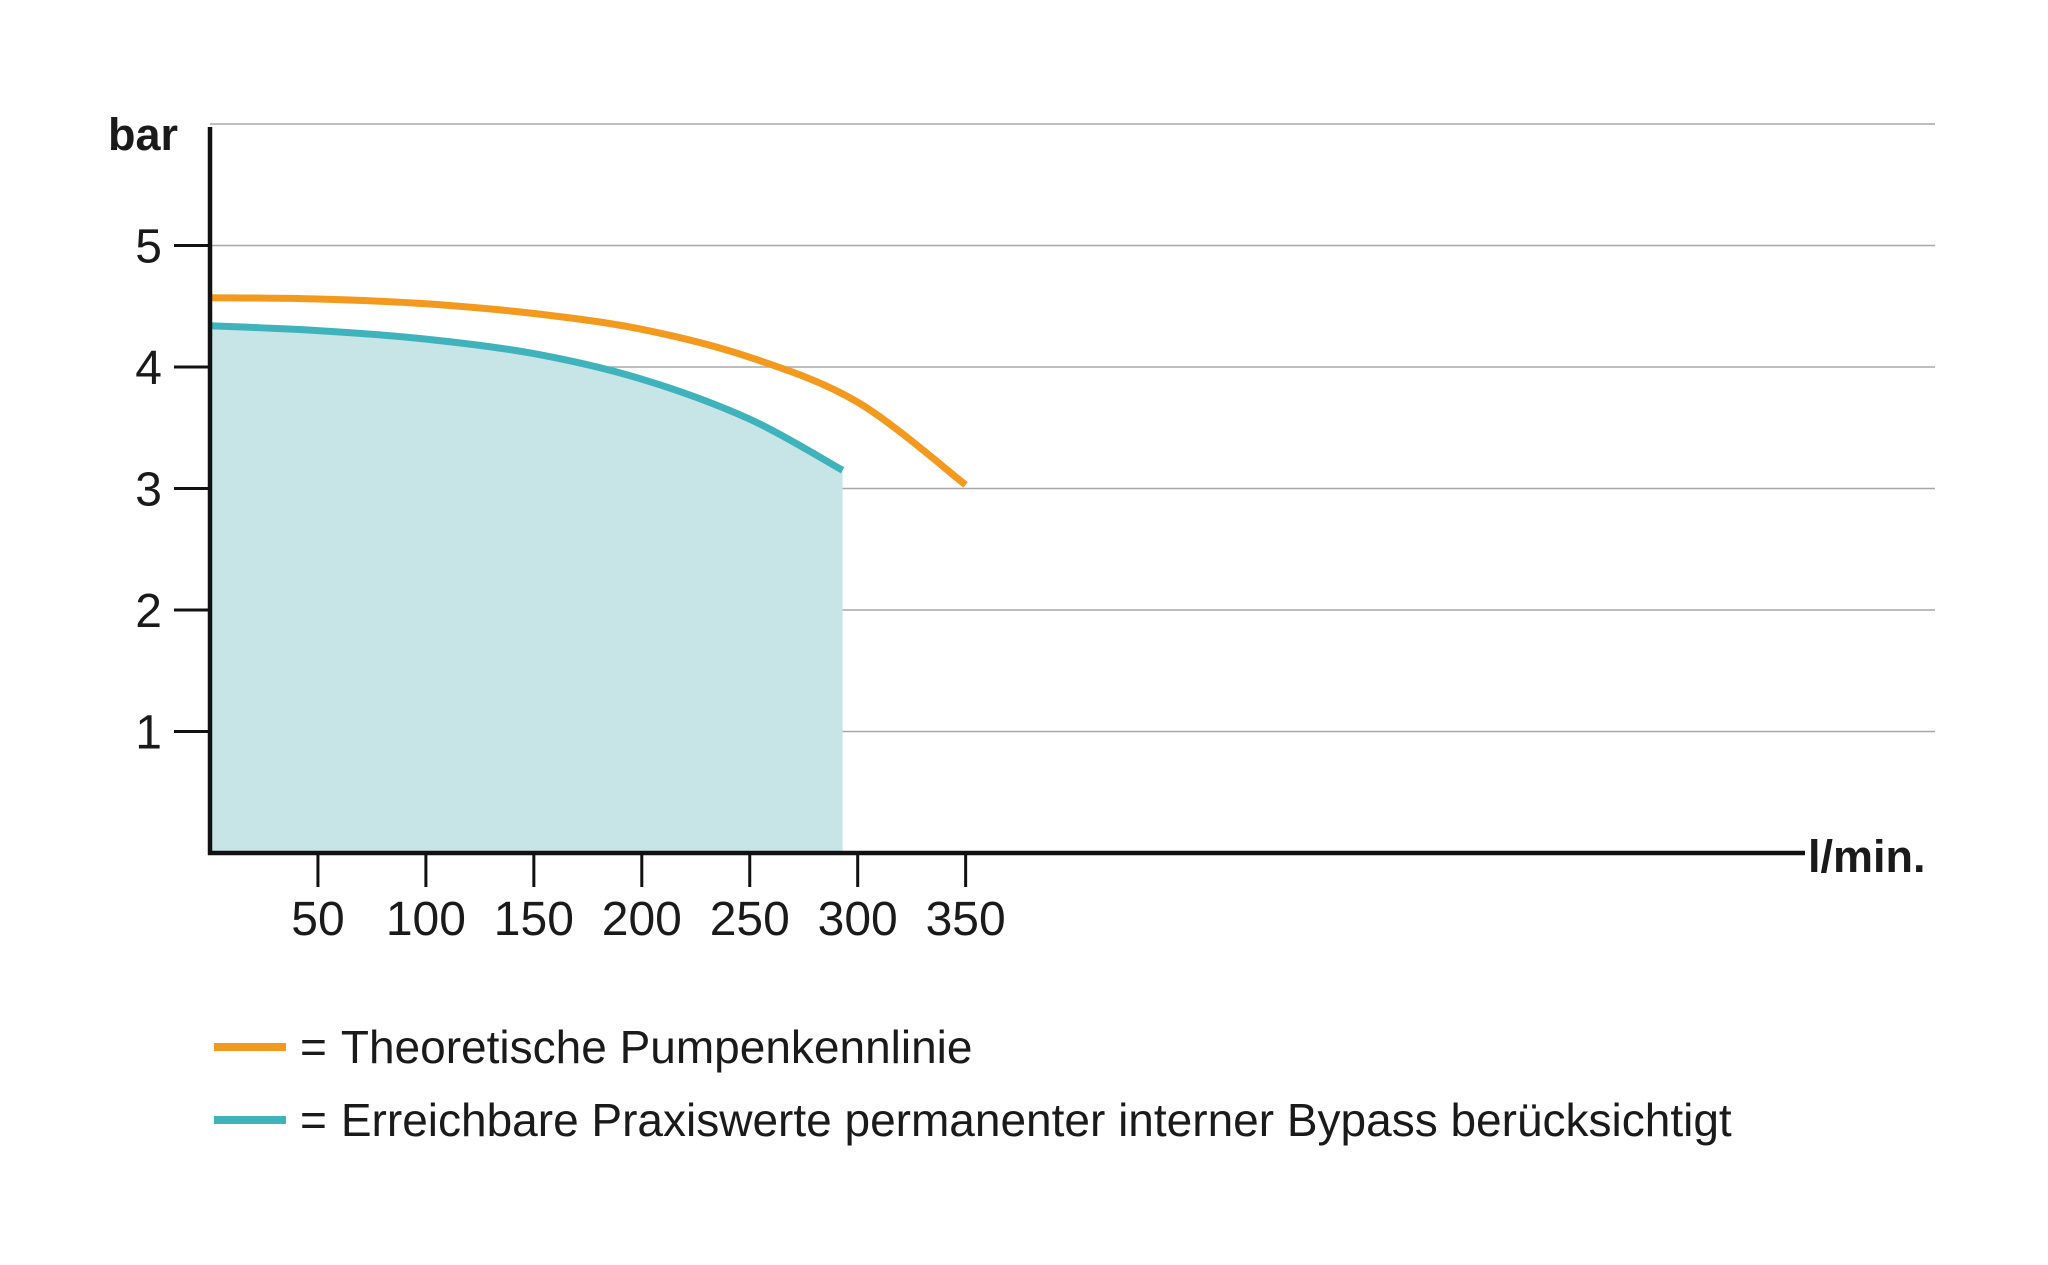  What do you see at coordinates (750, 919) in the screenshot?
I see `x-tick-label: 250` at bounding box center [750, 919].